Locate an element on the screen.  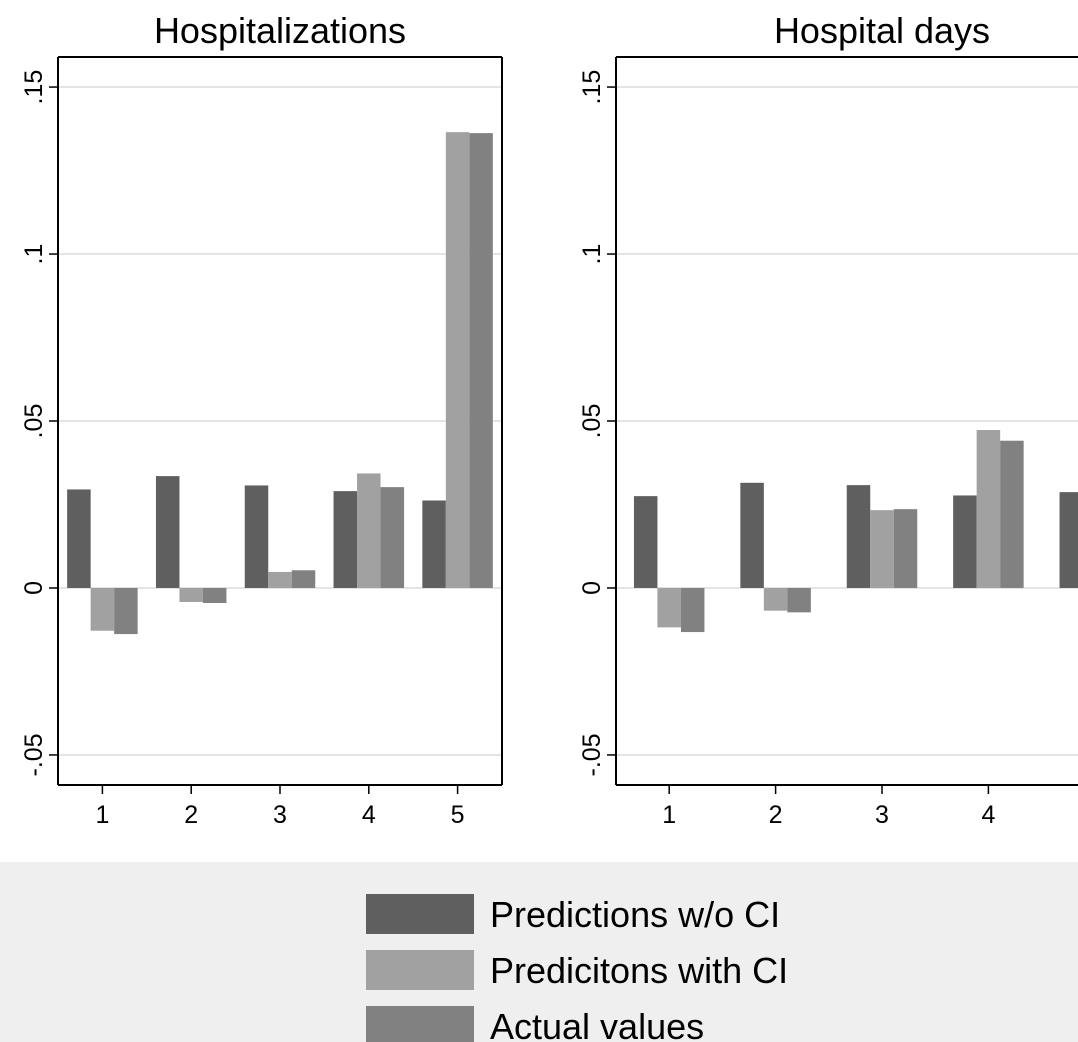
legend-item-predictions-with-ci: Predicitons with CI is located at coordinates (577, 970).